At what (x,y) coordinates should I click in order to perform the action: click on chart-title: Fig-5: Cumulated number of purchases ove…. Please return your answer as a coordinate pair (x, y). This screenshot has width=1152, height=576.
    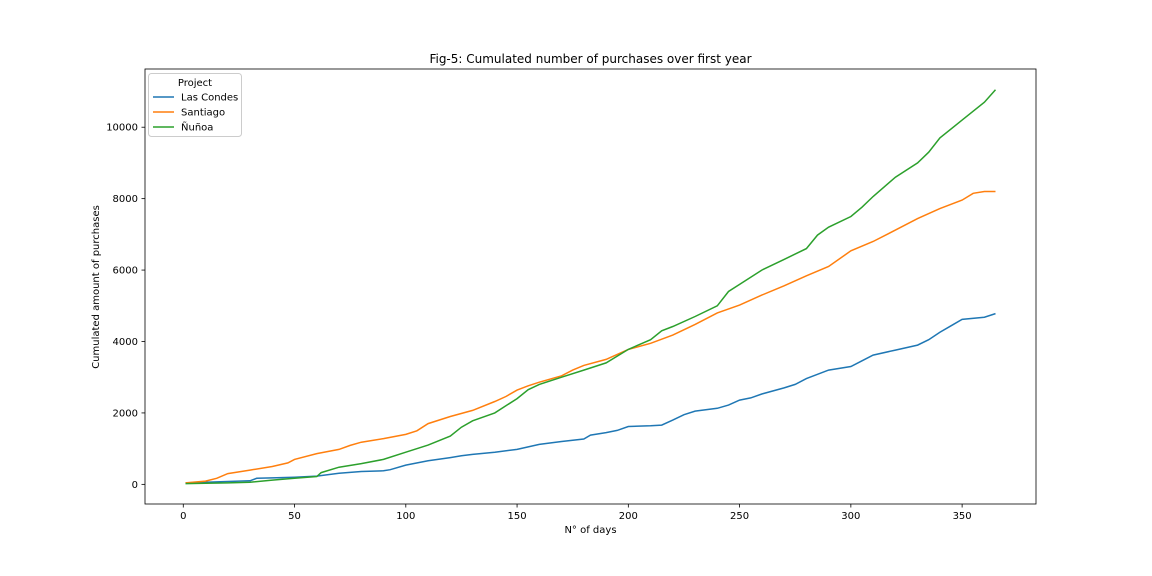
    Looking at the image, I should click on (590, 59).